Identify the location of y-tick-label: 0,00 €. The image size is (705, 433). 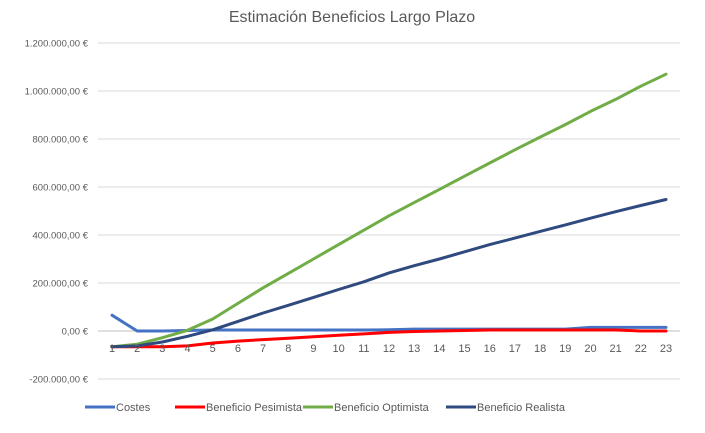
(75, 332).